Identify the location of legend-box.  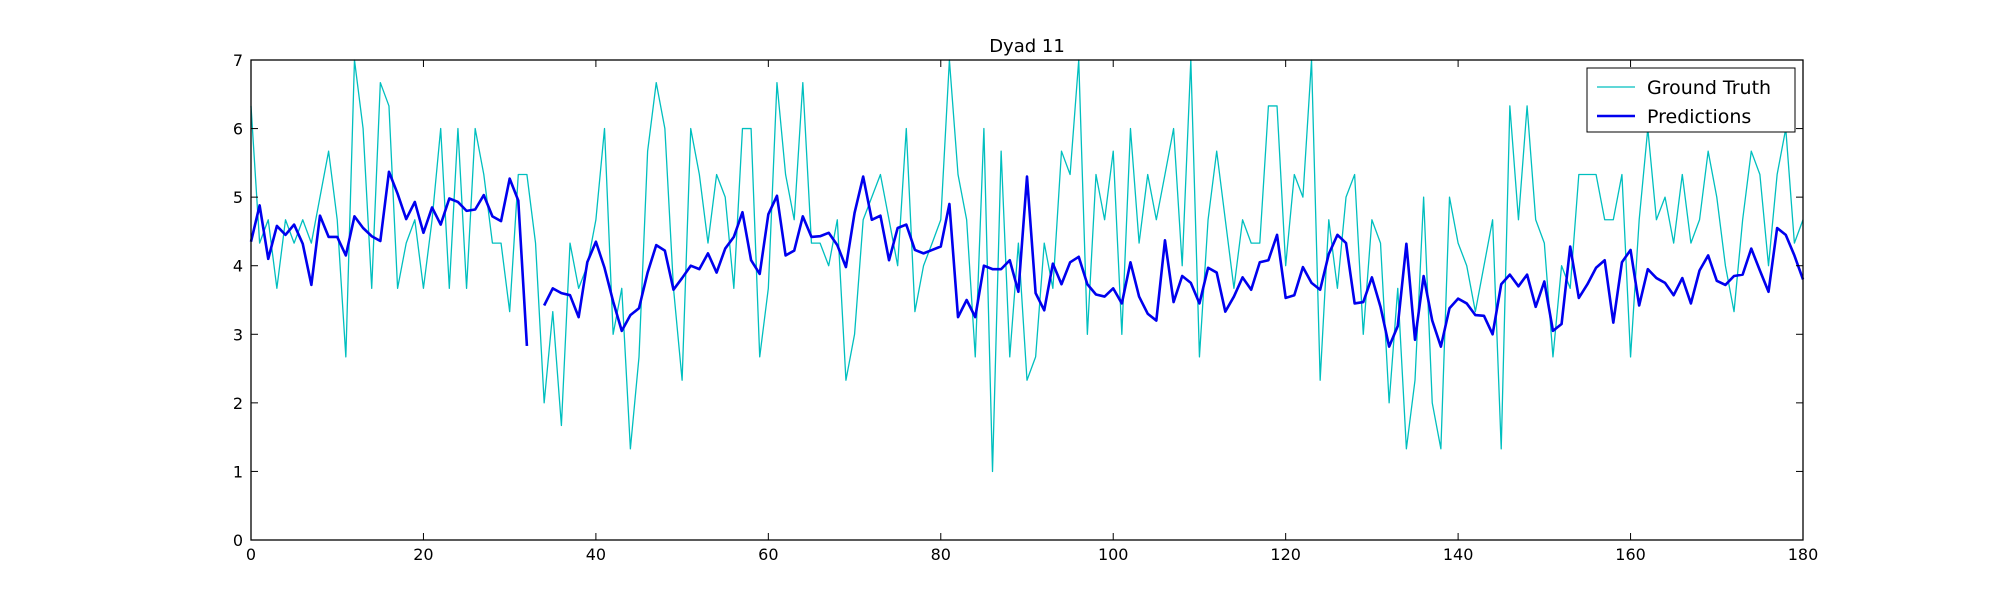
(1691, 100).